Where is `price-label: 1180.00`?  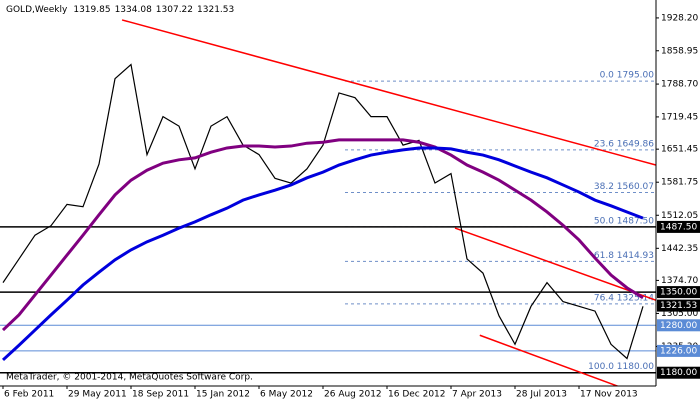 price-label: 1180.00 is located at coordinates (678, 373).